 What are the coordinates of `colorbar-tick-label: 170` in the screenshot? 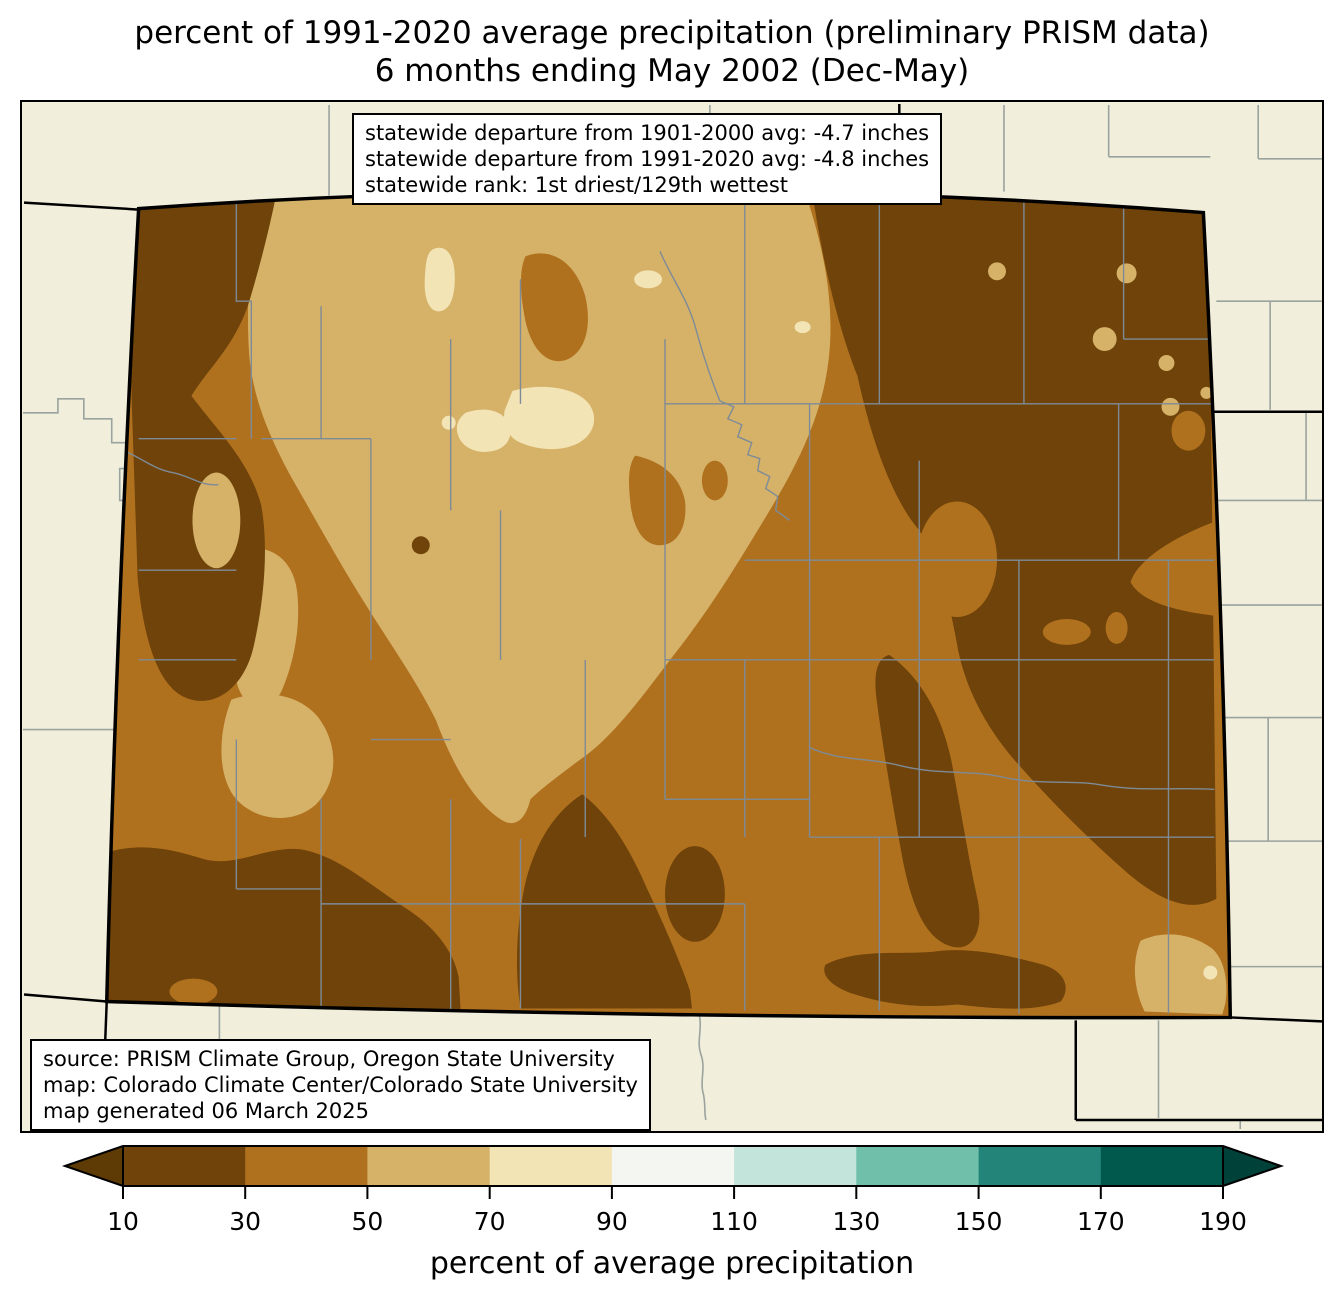 It's located at (1101, 1221).